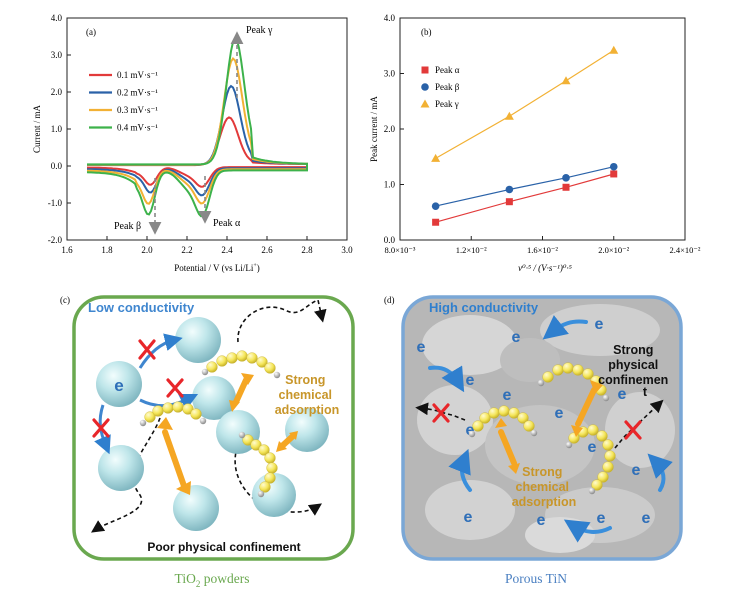 This screenshot has height=592, width=732. Describe the element at coordinates (390, 74) in the screenshot. I see `peak-y-tick-label: 3.0` at that location.